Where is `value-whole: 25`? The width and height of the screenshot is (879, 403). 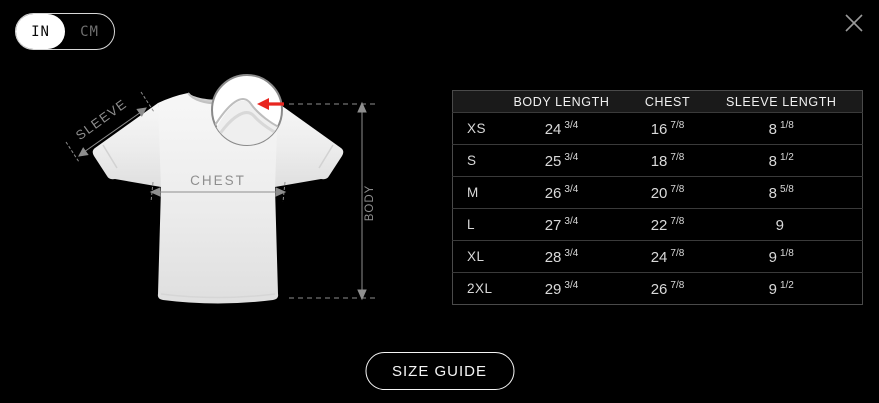
value-whole: 25 is located at coordinates (553, 161).